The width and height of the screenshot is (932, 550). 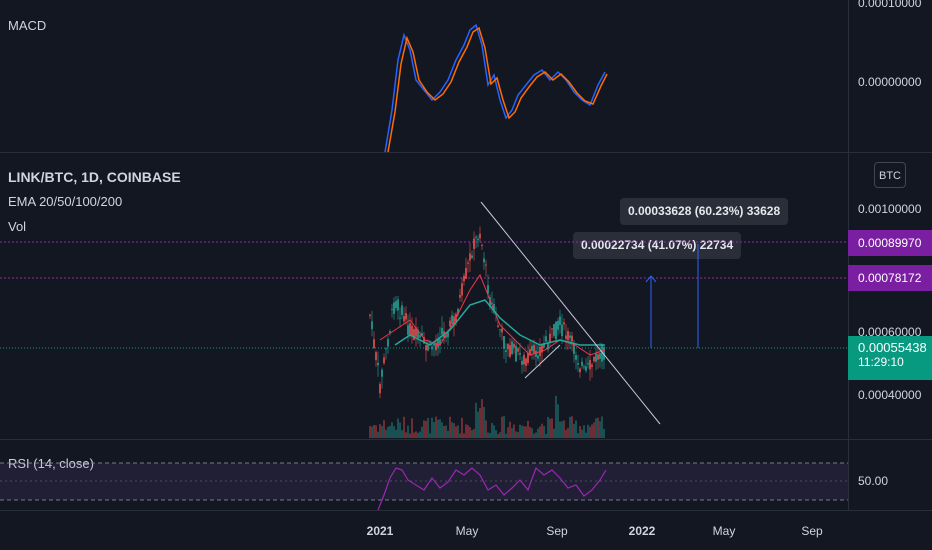 I want to click on rsi-pane: RSI (14, close), so click(x=424, y=475).